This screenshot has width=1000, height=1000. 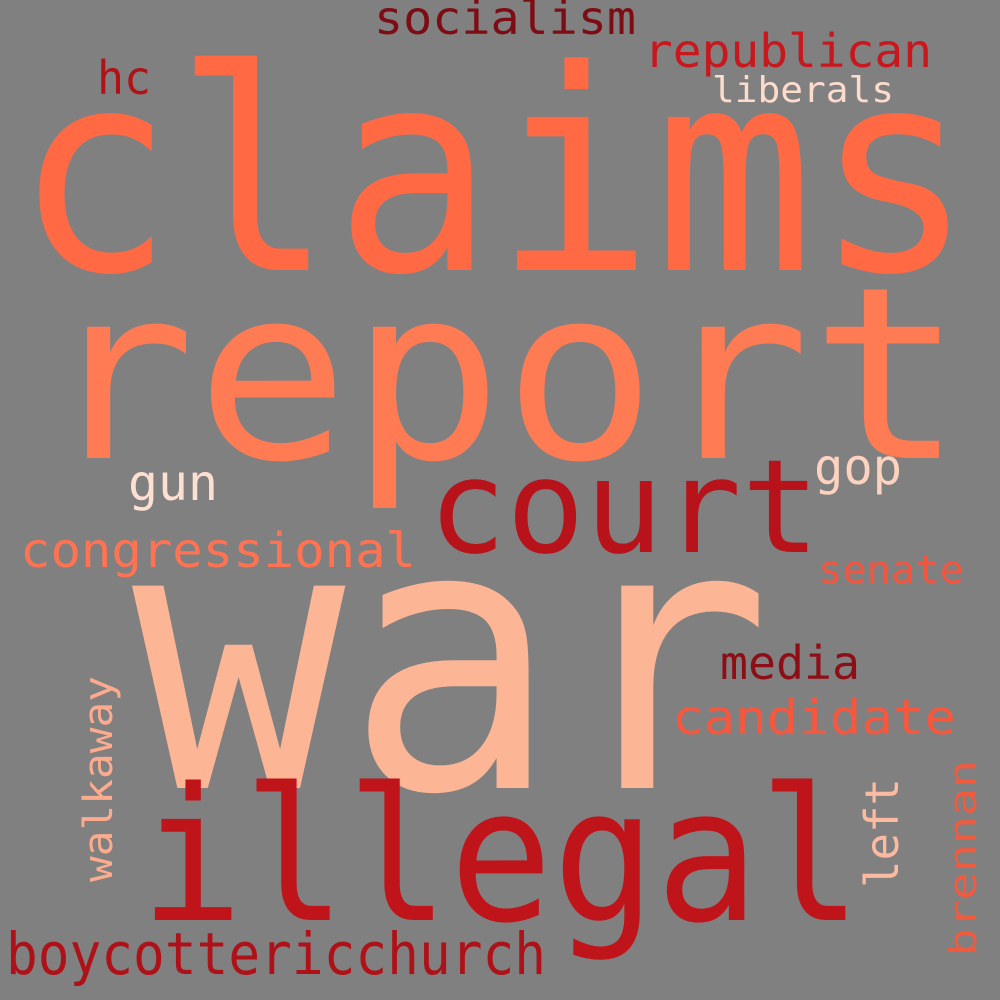 I want to click on word-liberals: liberals, so click(x=803, y=90).